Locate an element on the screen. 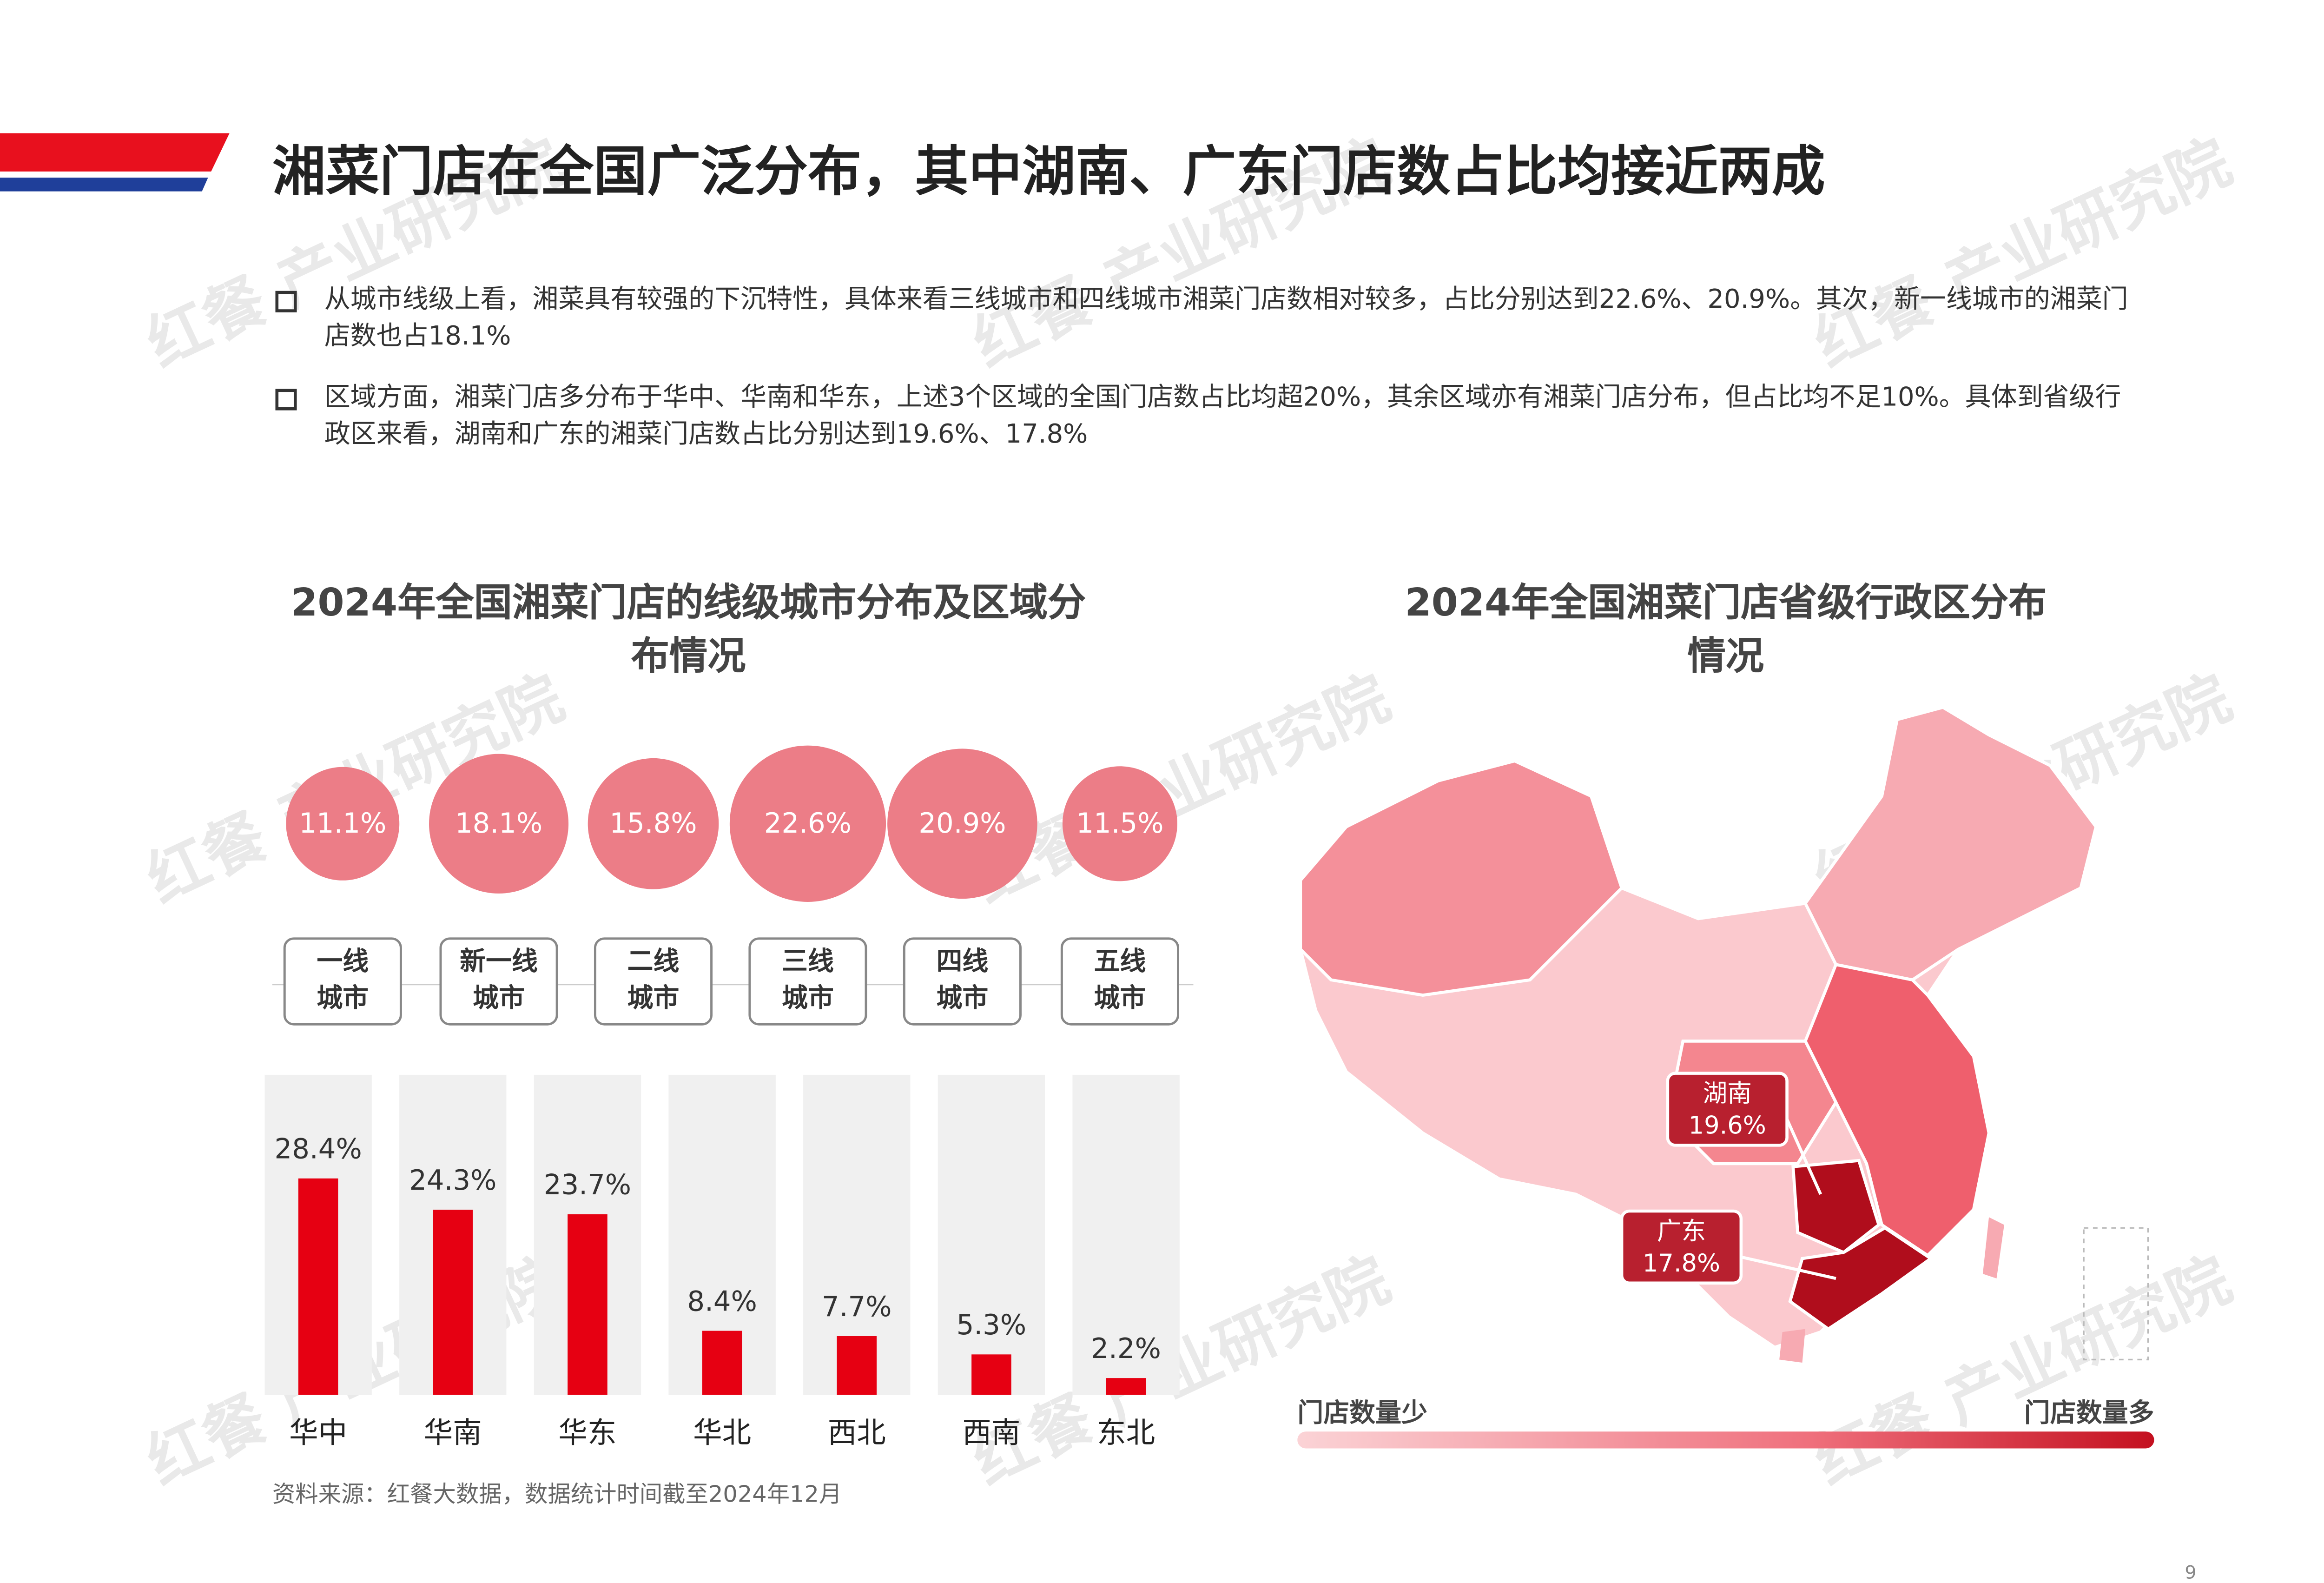 The height and width of the screenshot is (1583, 2324). callout-value: 17.8% is located at coordinates (1681, 1263).